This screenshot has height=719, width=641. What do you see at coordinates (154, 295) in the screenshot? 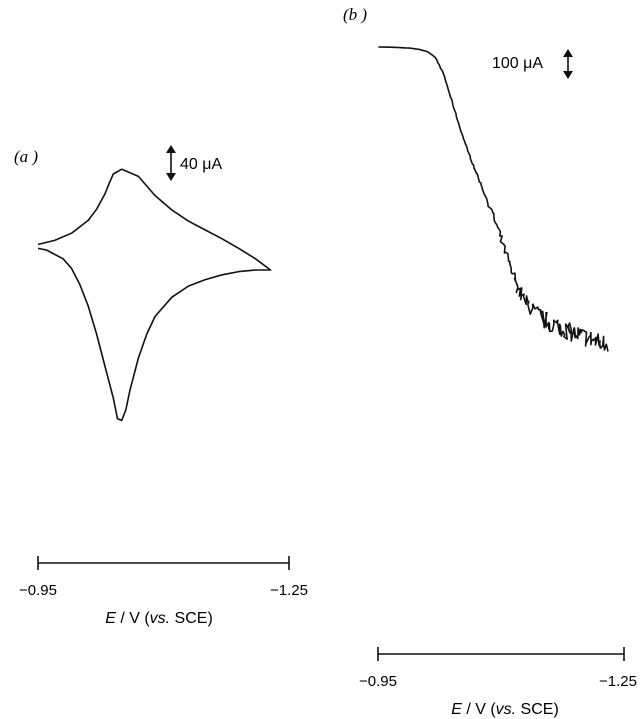
I see `panel-a-cv-trace` at bounding box center [154, 295].